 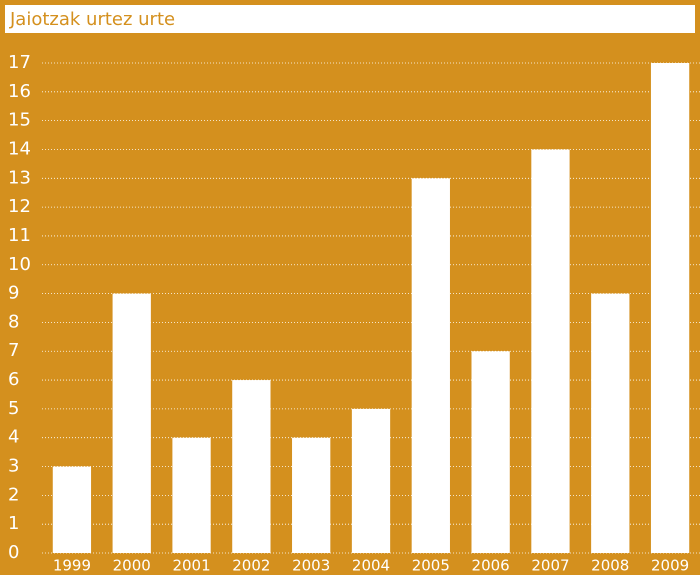 I want to click on y-tick-label: 8, so click(x=13, y=321).